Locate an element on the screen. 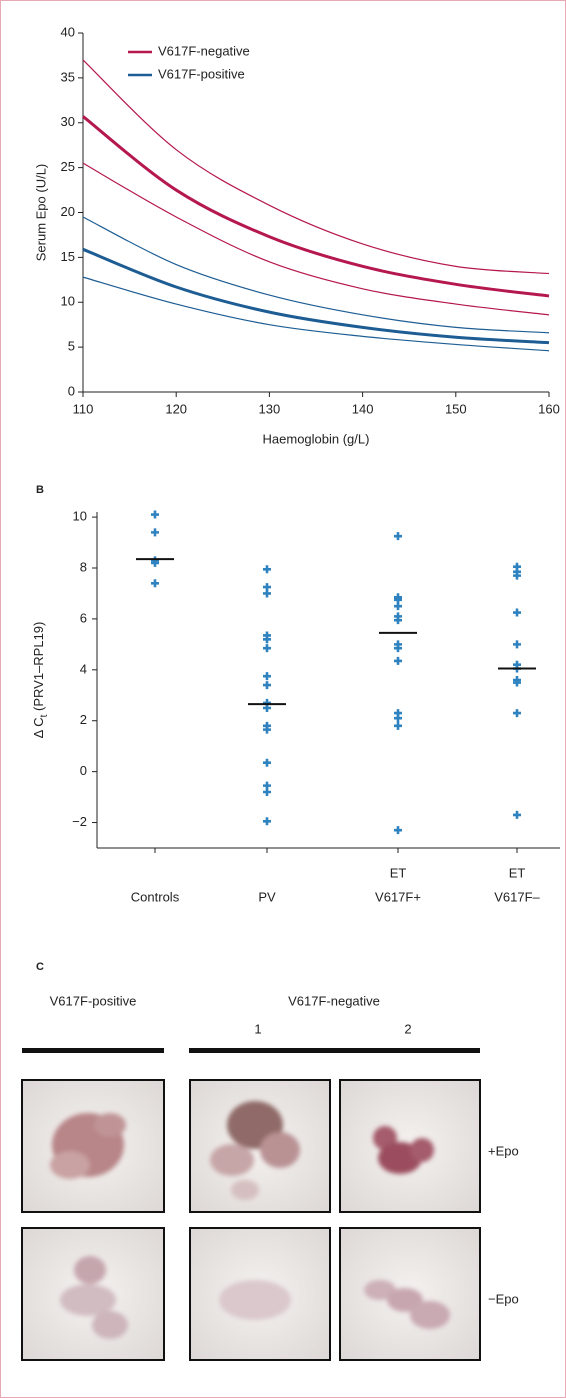  y-tick-label: 8 is located at coordinates (83, 566).